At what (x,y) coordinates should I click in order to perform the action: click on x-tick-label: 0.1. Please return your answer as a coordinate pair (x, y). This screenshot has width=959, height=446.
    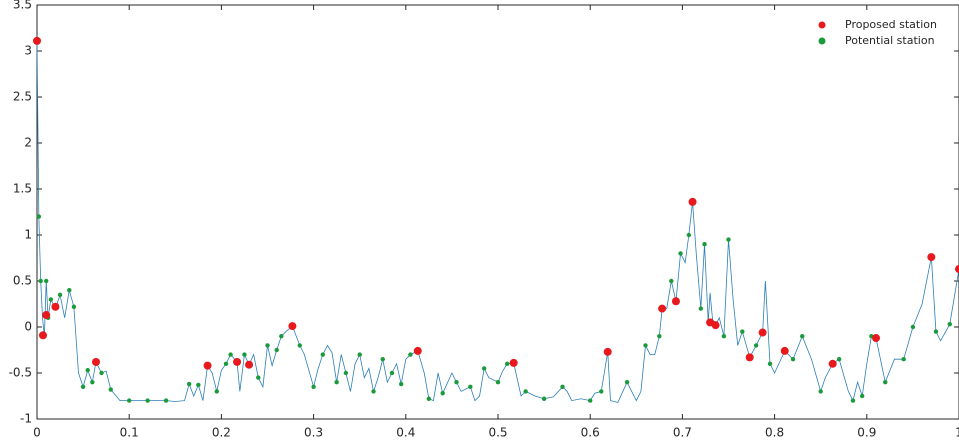
    Looking at the image, I should click on (129, 433).